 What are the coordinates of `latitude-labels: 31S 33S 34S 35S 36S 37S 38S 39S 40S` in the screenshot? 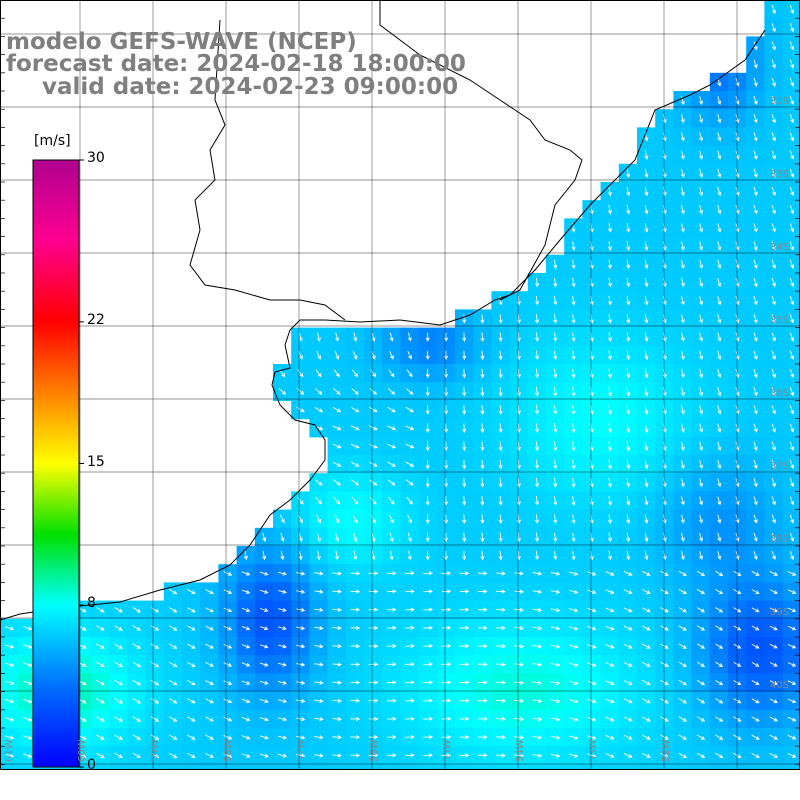 It's located at (779, 393).